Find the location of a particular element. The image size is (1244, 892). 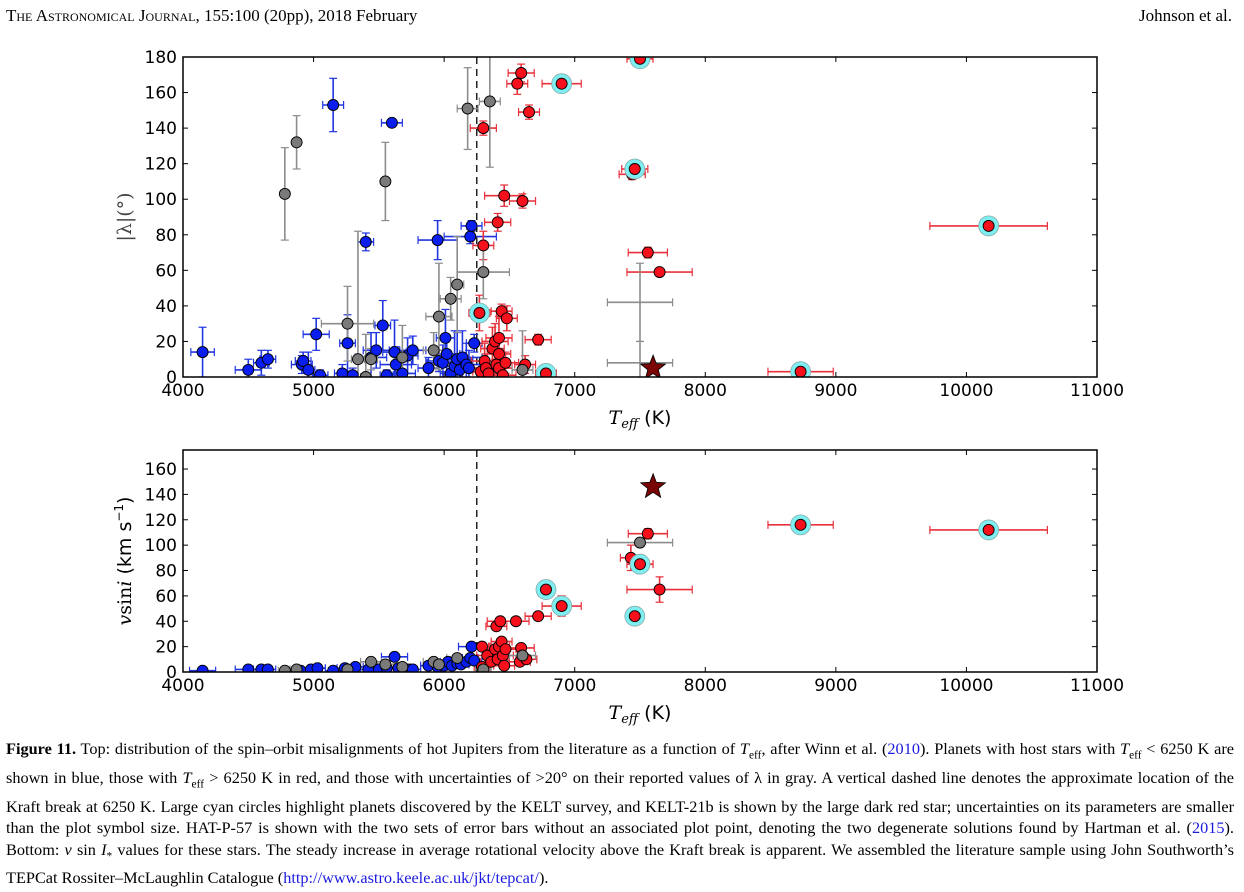

y-tick-label: 20 is located at coordinates (166, 342).